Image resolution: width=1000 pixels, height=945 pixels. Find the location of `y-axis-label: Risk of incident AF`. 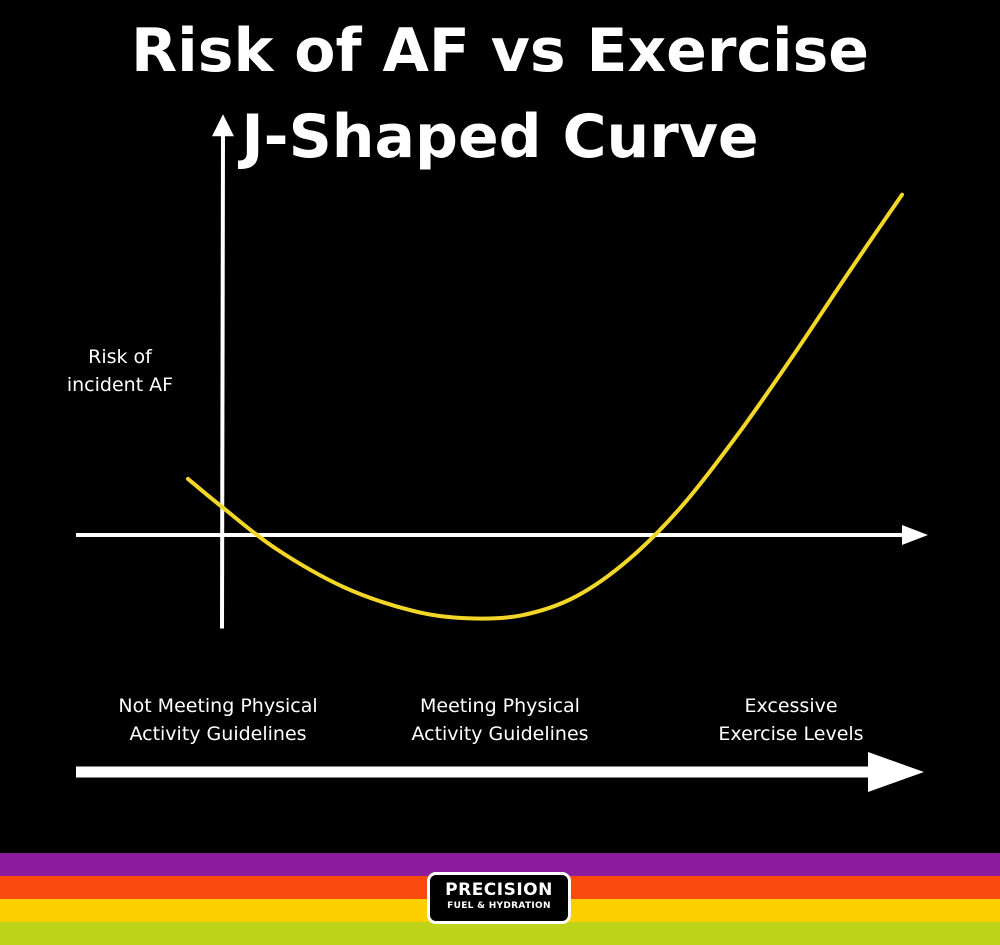

y-axis-label: Risk of incident AF is located at coordinates (120, 371).